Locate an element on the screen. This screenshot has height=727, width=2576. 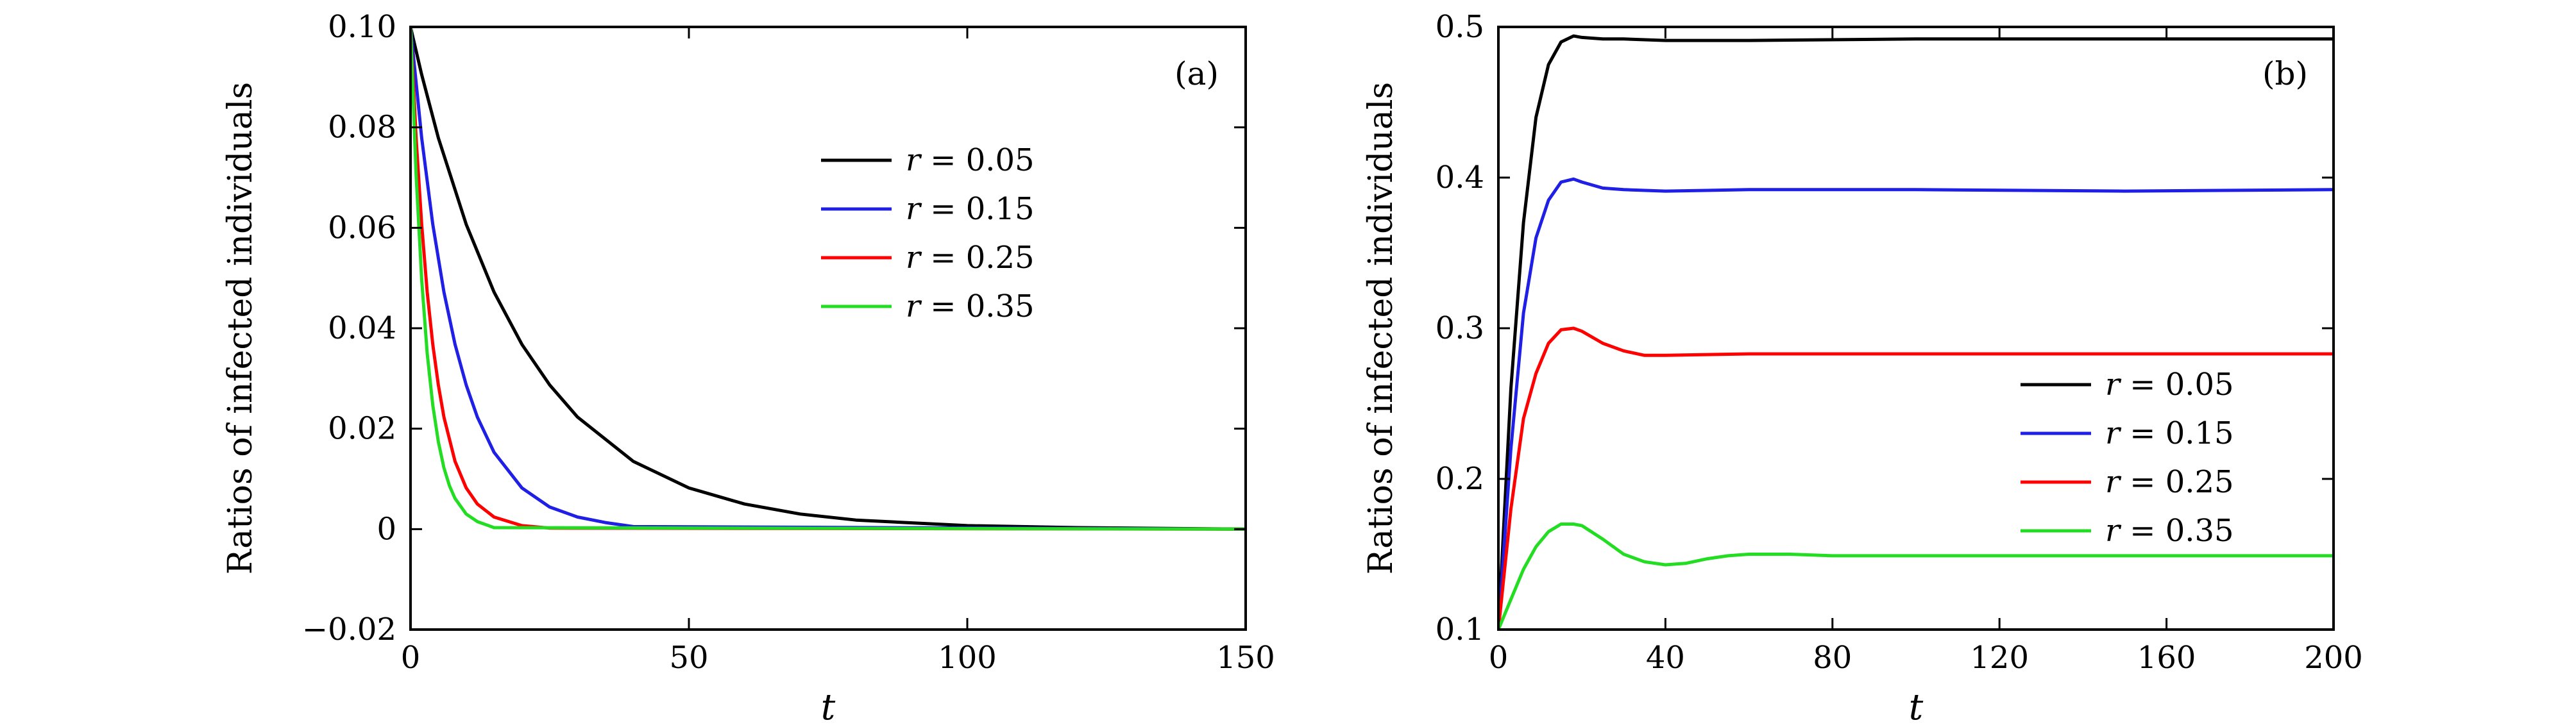
panel-b-xtick-label: 120 is located at coordinates (1999, 658).